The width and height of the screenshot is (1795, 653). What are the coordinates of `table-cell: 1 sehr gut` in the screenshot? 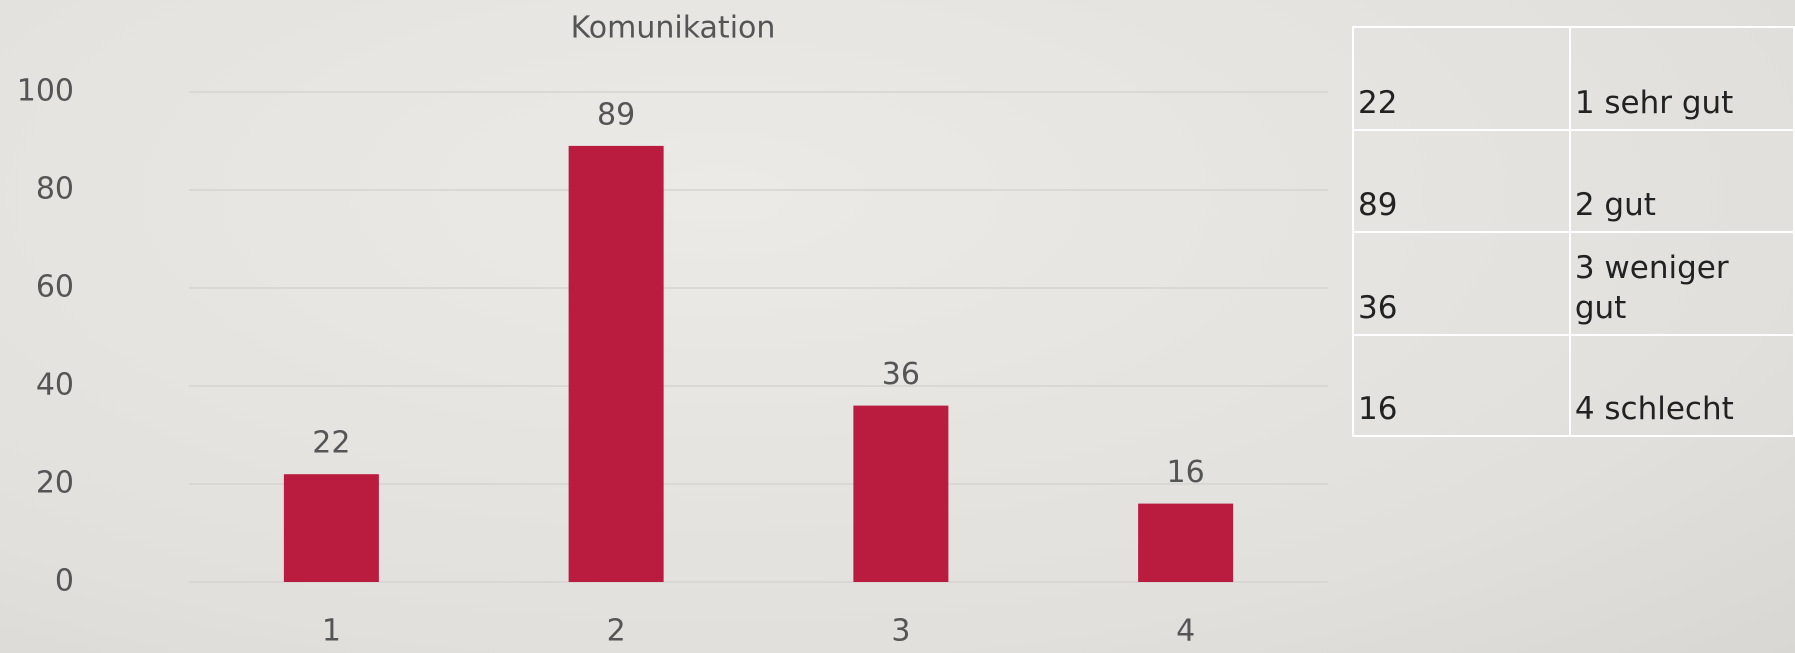 It's located at (1681, 78).